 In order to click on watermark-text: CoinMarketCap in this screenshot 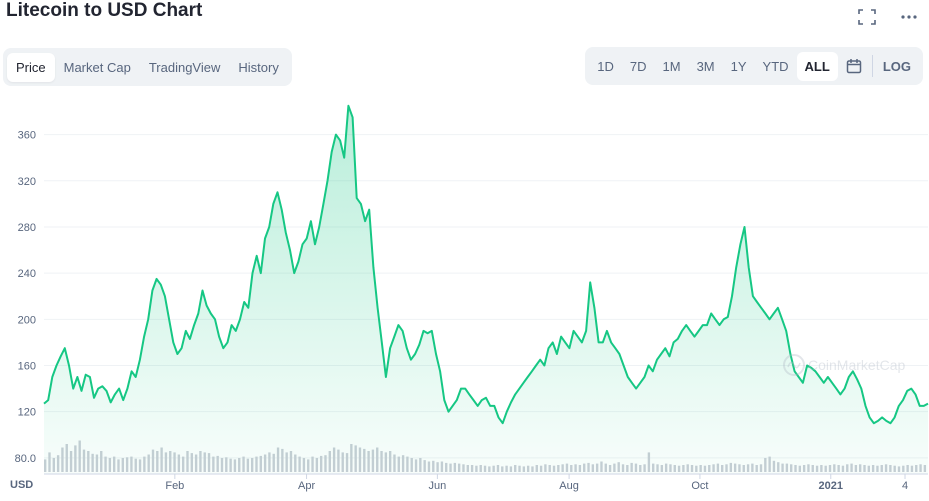, I will do `click(856, 365)`.